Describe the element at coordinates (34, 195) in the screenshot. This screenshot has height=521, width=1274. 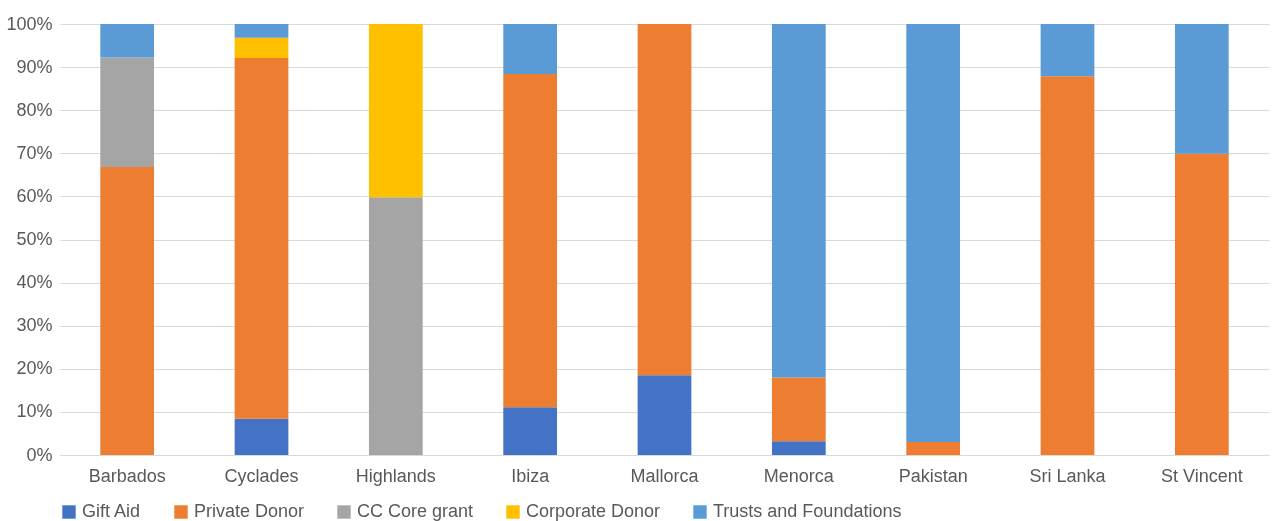
I see `y-tick-label: 60%` at that location.